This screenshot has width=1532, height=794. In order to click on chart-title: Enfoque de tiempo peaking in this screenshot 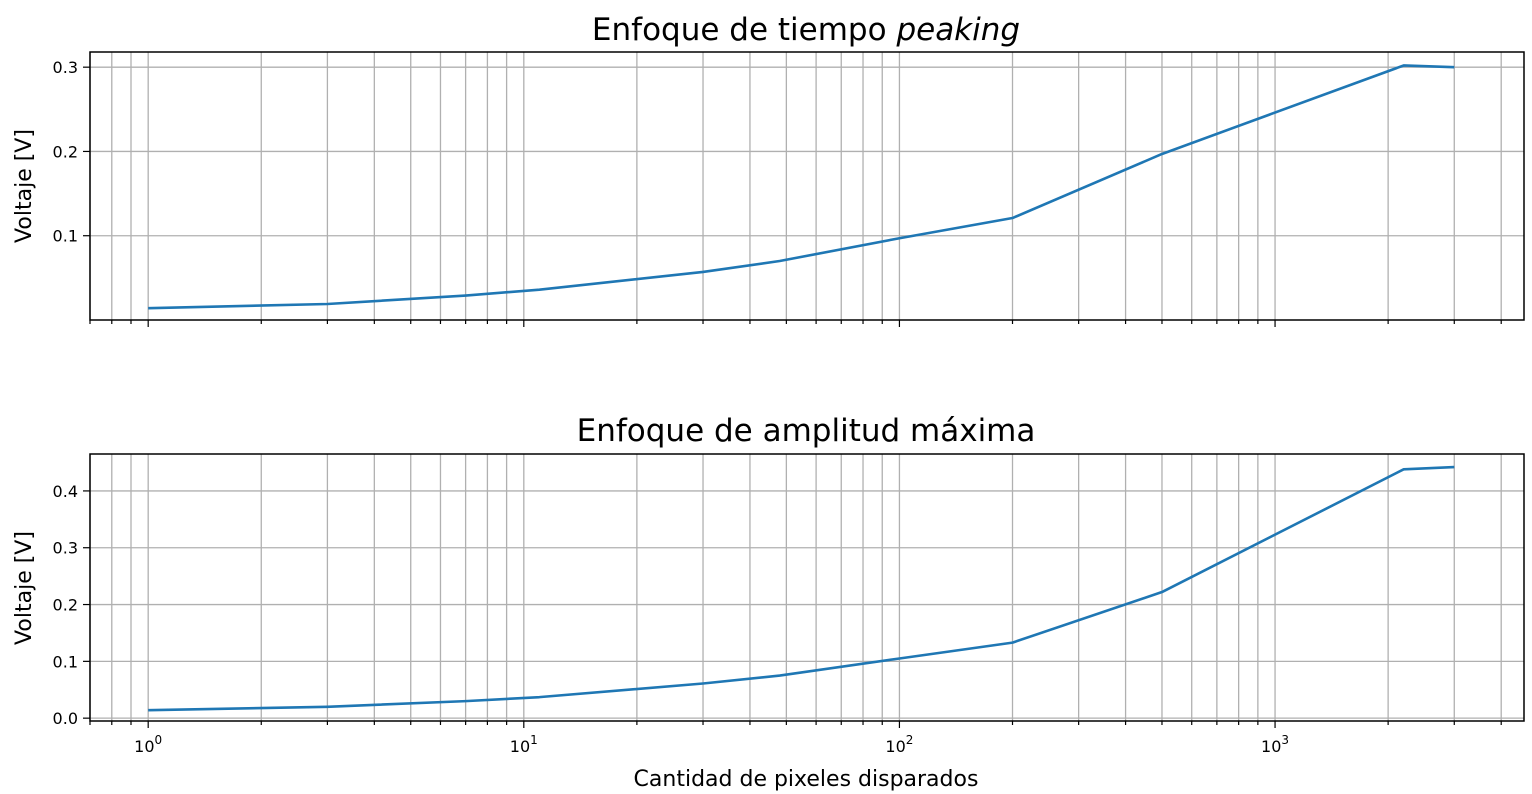, I will do `click(806, 30)`.